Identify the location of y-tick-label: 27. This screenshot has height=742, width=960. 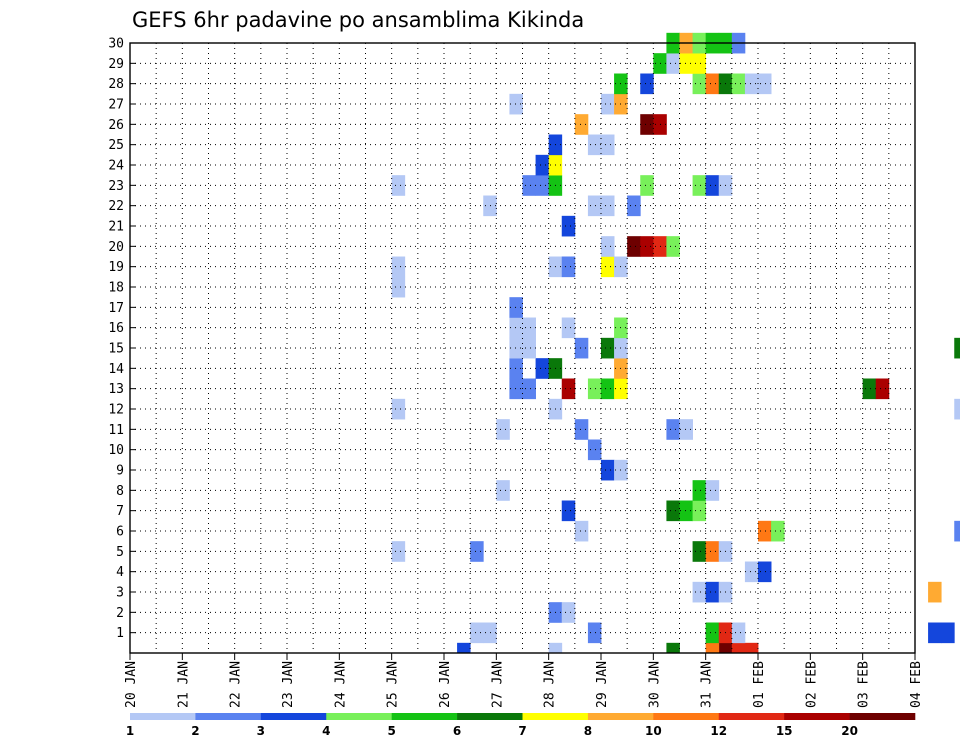
(116, 105).